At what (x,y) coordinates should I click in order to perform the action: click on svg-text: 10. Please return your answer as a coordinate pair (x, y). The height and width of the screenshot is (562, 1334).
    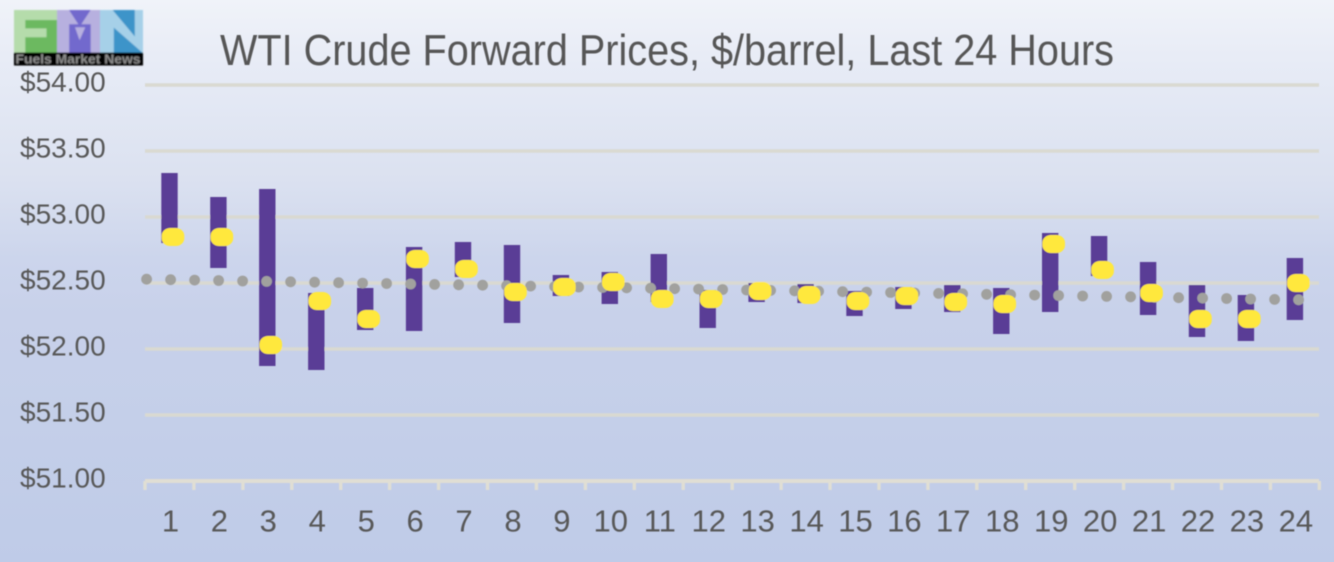
    Looking at the image, I should click on (611, 520).